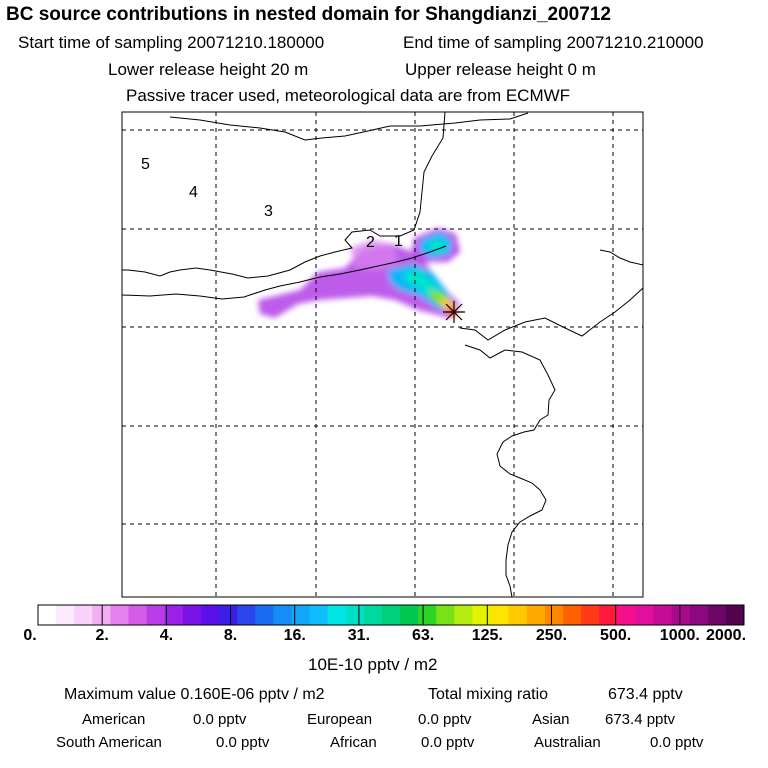  Describe the element at coordinates (454, 312) in the screenshot. I see `receptor-star-icon` at that location.